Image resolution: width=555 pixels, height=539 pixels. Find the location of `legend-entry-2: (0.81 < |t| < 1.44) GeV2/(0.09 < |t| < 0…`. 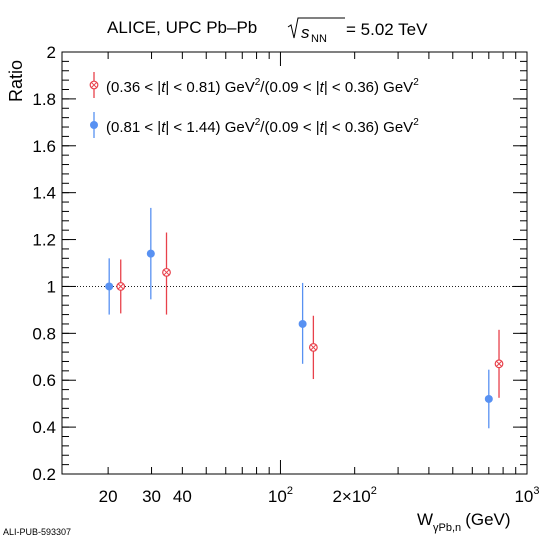

legend-entry-2: (0.81 < |t| < 1.44) GeV2/(0.09 < |t| < 0… is located at coordinates (254, 125).